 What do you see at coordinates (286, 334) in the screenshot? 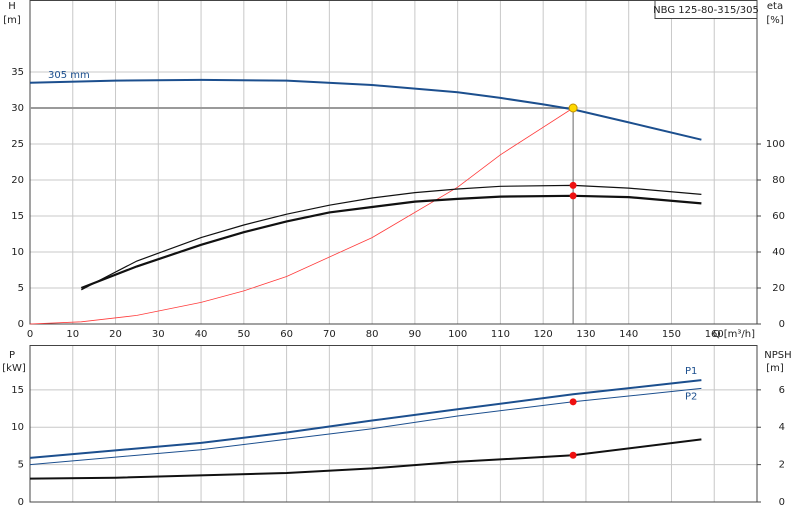
I see `x-tick-label: 60` at bounding box center [286, 334].